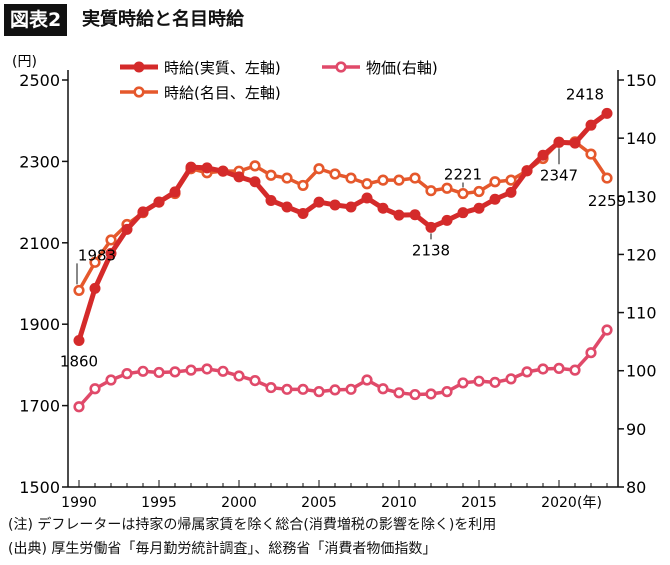  What do you see at coordinates (559, 175) in the screenshot?
I see `data-label: 2347` at bounding box center [559, 175].